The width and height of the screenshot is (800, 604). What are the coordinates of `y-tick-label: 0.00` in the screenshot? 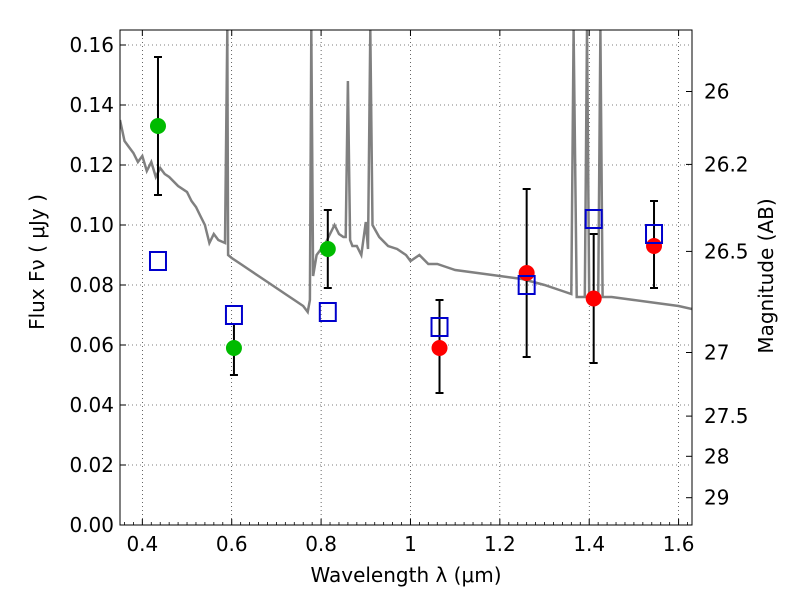 It's located at (91, 525).